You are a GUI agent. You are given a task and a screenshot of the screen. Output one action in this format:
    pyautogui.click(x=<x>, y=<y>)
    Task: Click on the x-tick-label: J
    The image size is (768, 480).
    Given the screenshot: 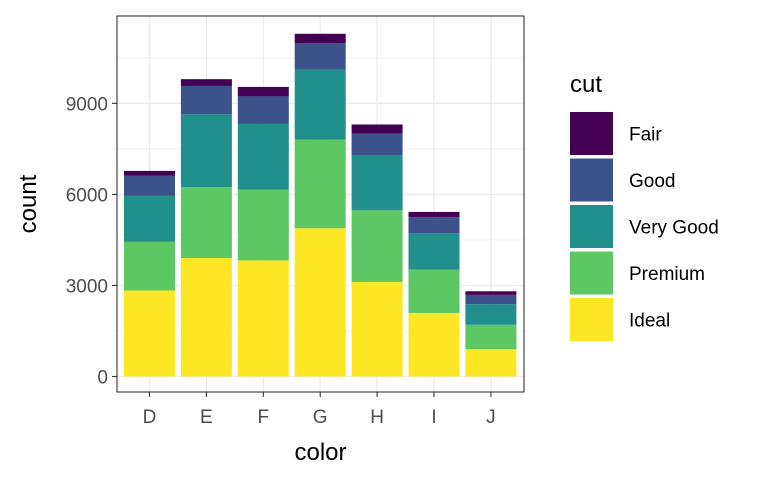 What is the action you would take?
    pyautogui.click(x=491, y=417)
    